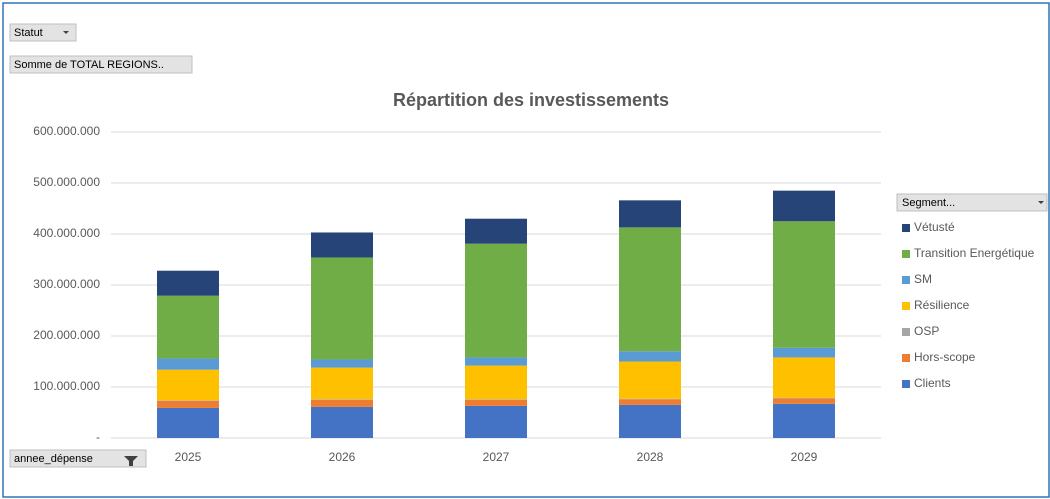 The height and width of the screenshot is (499, 1050). Describe the element at coordinates (926, 331) in the screenshot. I see `legend-label: OSP` at that location.